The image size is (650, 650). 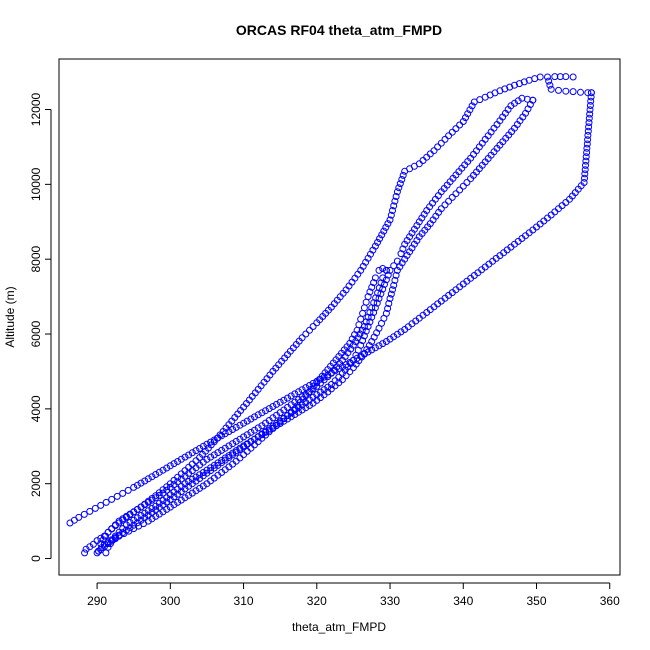 I want to click on x-tick-label: 330, so click(x=390, y=601).